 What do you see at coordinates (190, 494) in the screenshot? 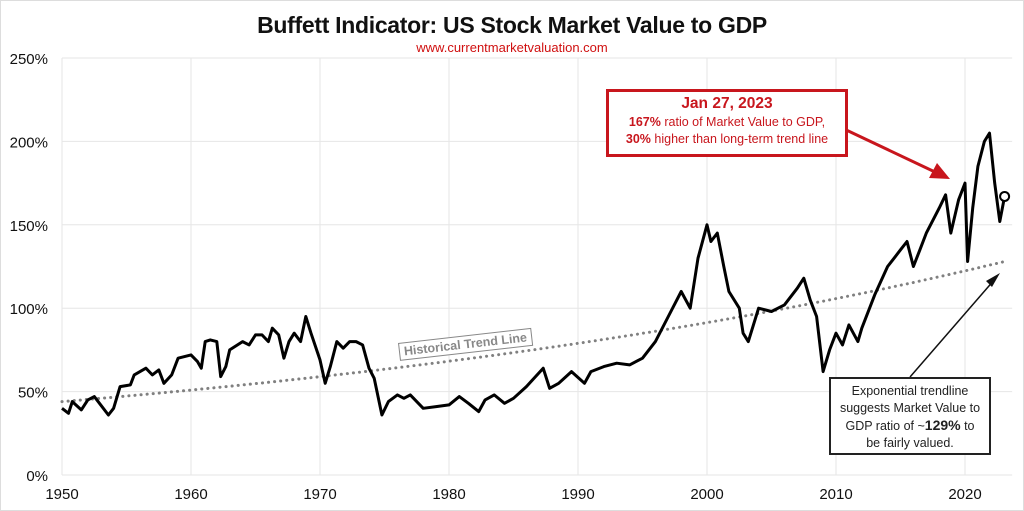
I see `x-tick-label: 1960` at bounding box center [190, 494].